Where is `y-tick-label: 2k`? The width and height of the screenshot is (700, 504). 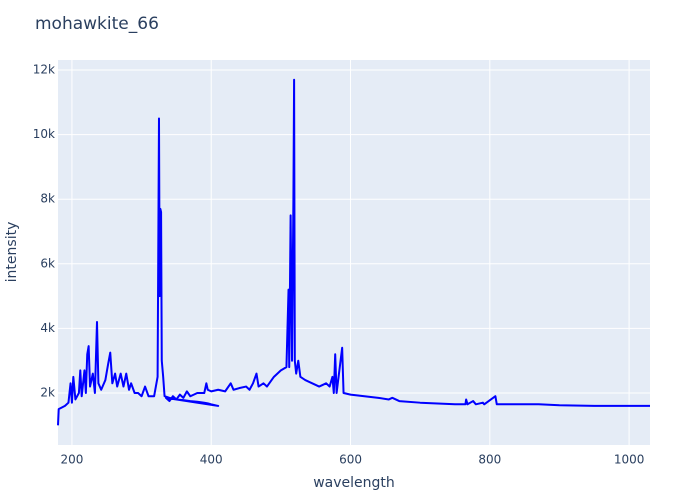
y-tick-label: 2k is located at coordinates (47, 392).